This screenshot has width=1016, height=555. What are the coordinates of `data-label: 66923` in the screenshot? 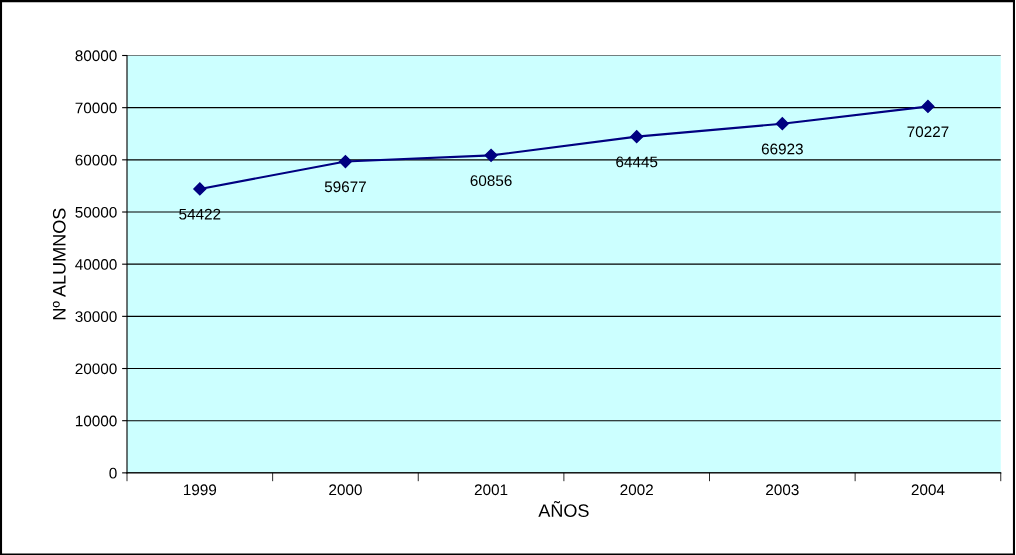 It's located at (782, 149).